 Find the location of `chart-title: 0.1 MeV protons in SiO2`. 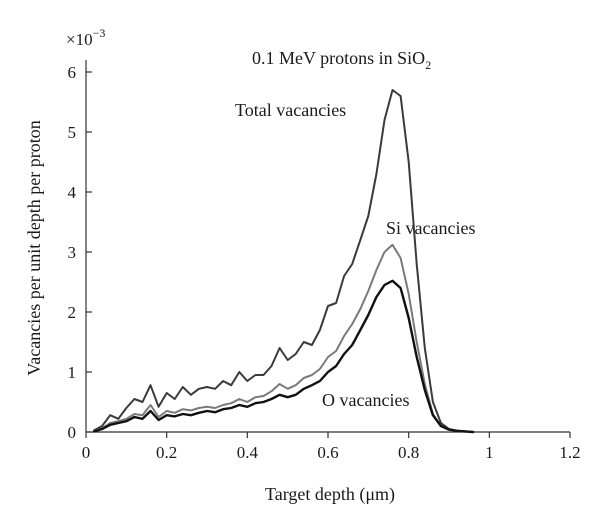

chart-title: 0.1 MeV protons in SiO2 is located at coordinates (341, 60).